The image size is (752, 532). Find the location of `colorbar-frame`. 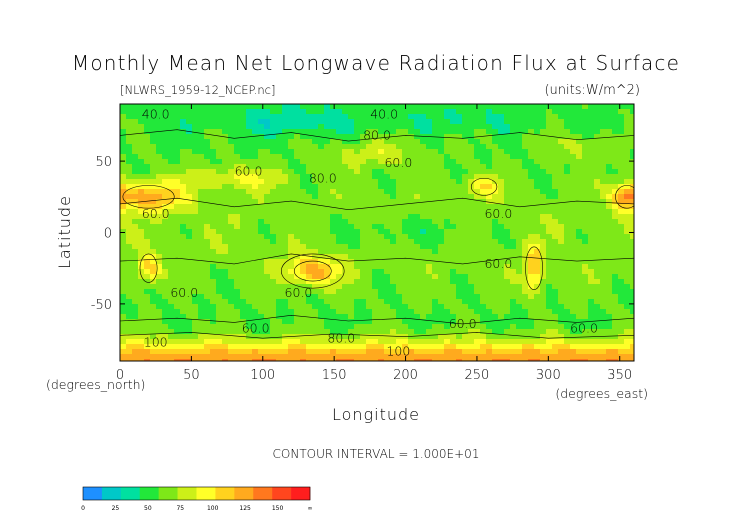

colorbar-frame is located at coordinates (196, 493).